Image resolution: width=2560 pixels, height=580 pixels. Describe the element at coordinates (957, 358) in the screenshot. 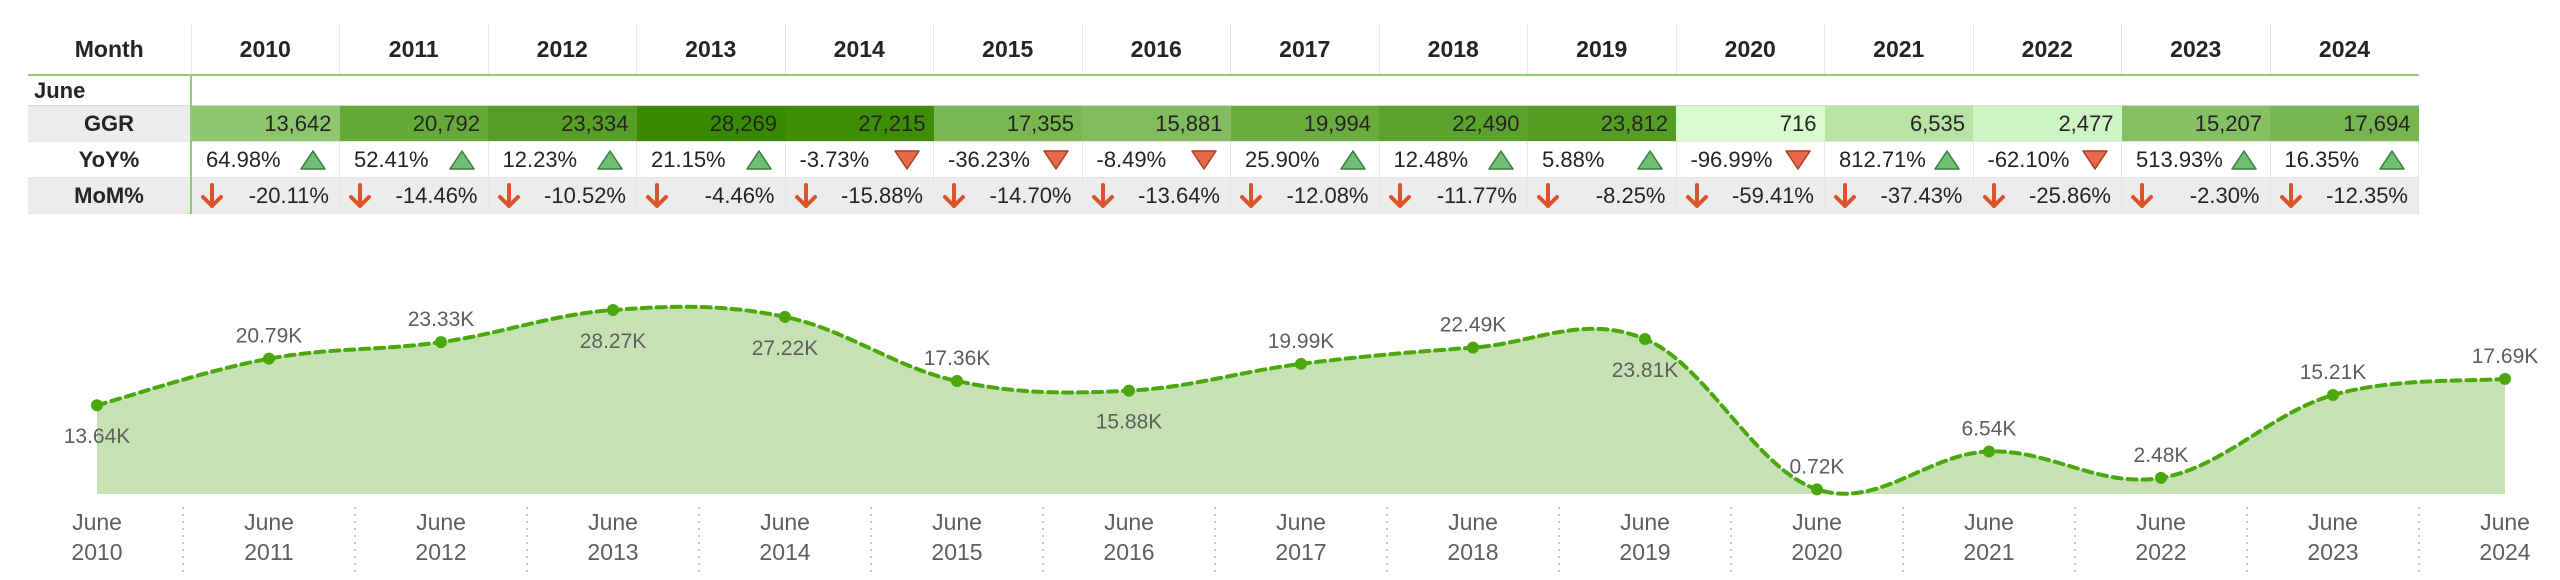

I see `data-label: 17.36K` at that location.